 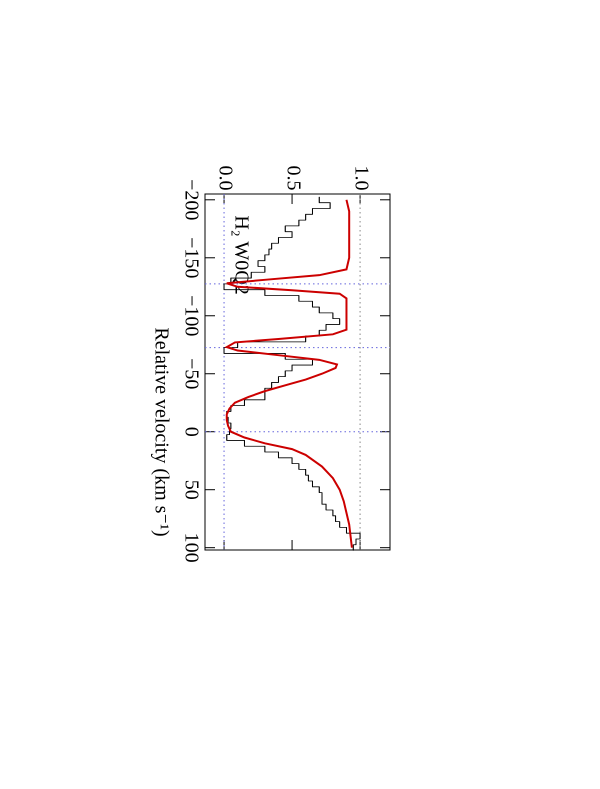 What do you see at coordinates (161, 431) in the screenshot?
I see `x-axis-label: Relative velocity (km s⁻¹)` at bounding box center [161, 431].